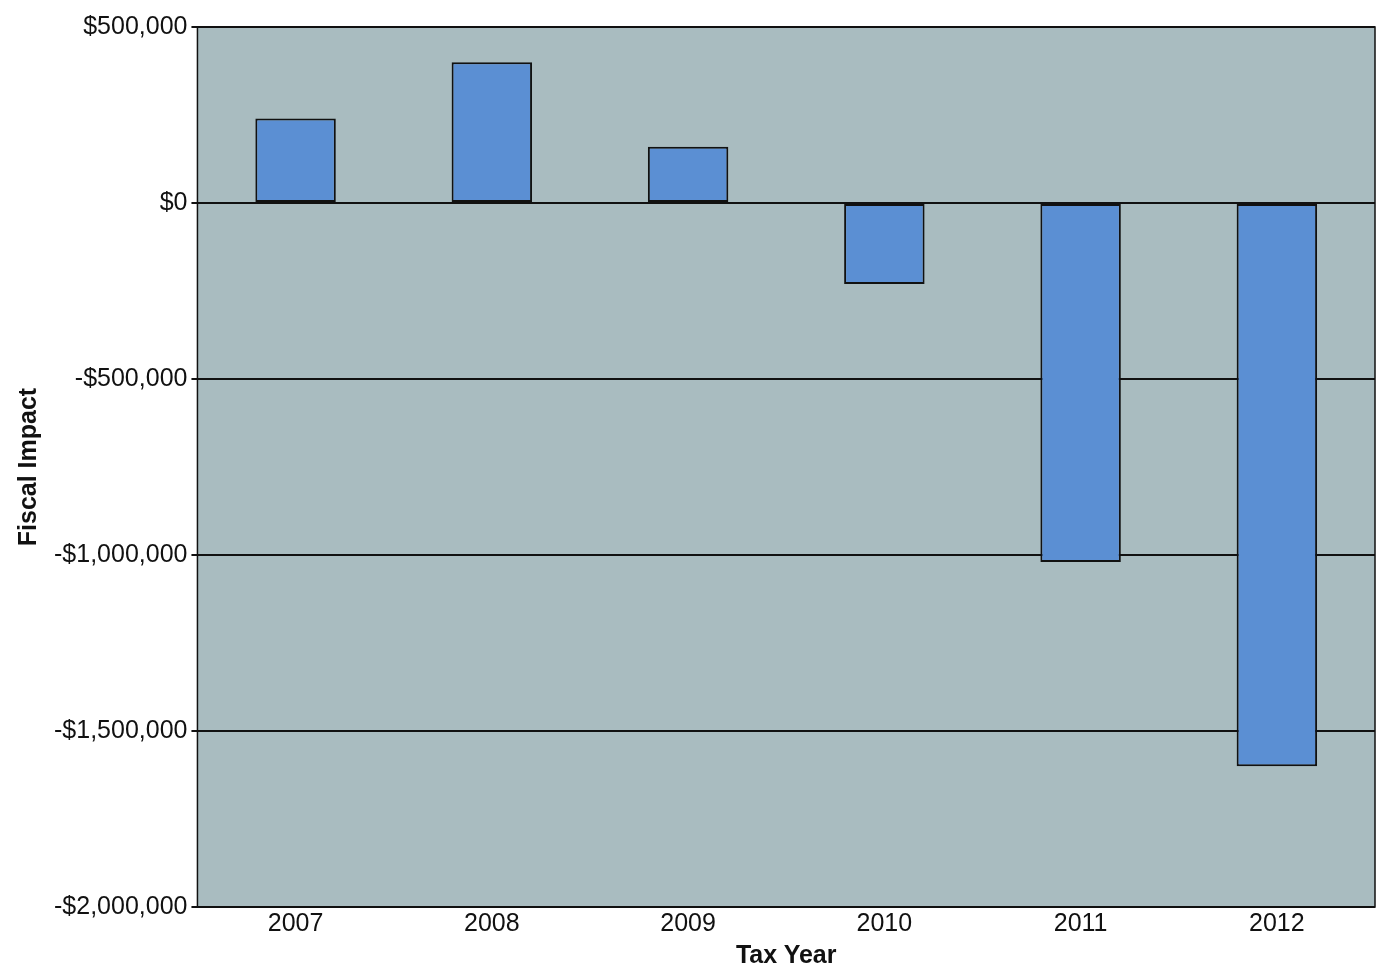 The width and height of the screenshot is (1385, 979). Describe the element at coordinates (688, 921) in the screenshot. I see `x-tick-label: 2009` at that location.